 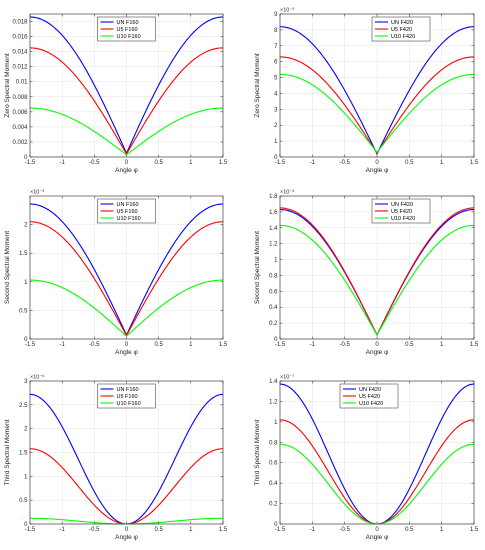 What do you see at coordinates (402, 205) in the screenshot?
I see `legend-entry: UN F420` at bounding box center [402, 205].